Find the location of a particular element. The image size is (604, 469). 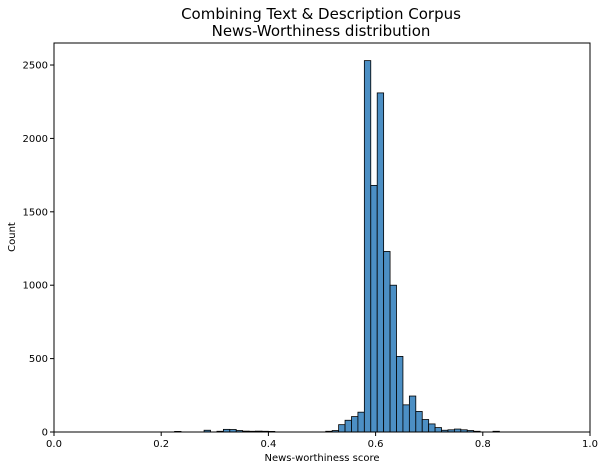

y-tick-label: 500 is located at coordinates (38, 359).